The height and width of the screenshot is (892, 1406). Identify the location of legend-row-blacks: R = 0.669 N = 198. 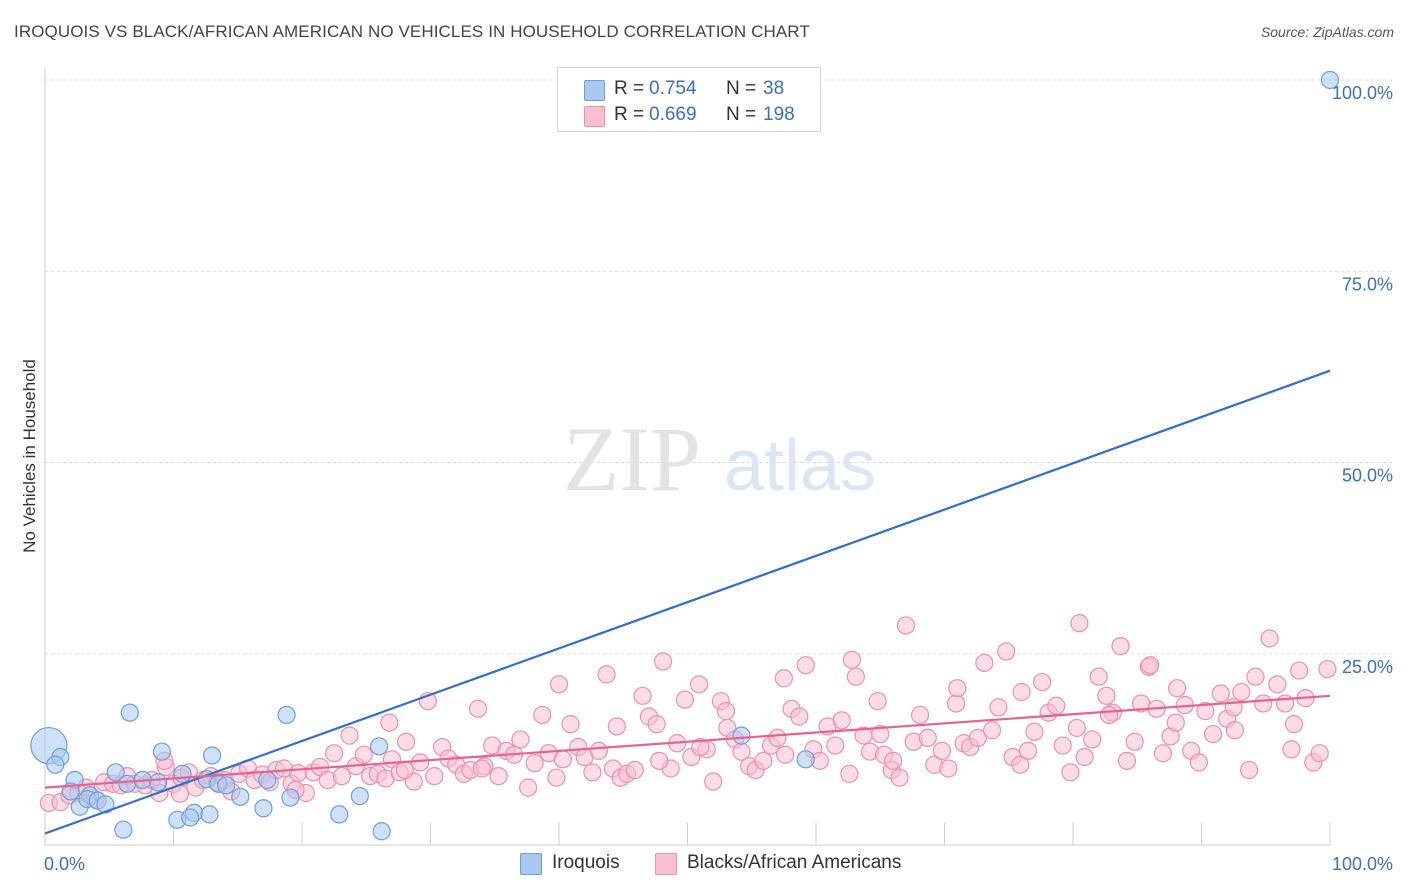
(689, 117).